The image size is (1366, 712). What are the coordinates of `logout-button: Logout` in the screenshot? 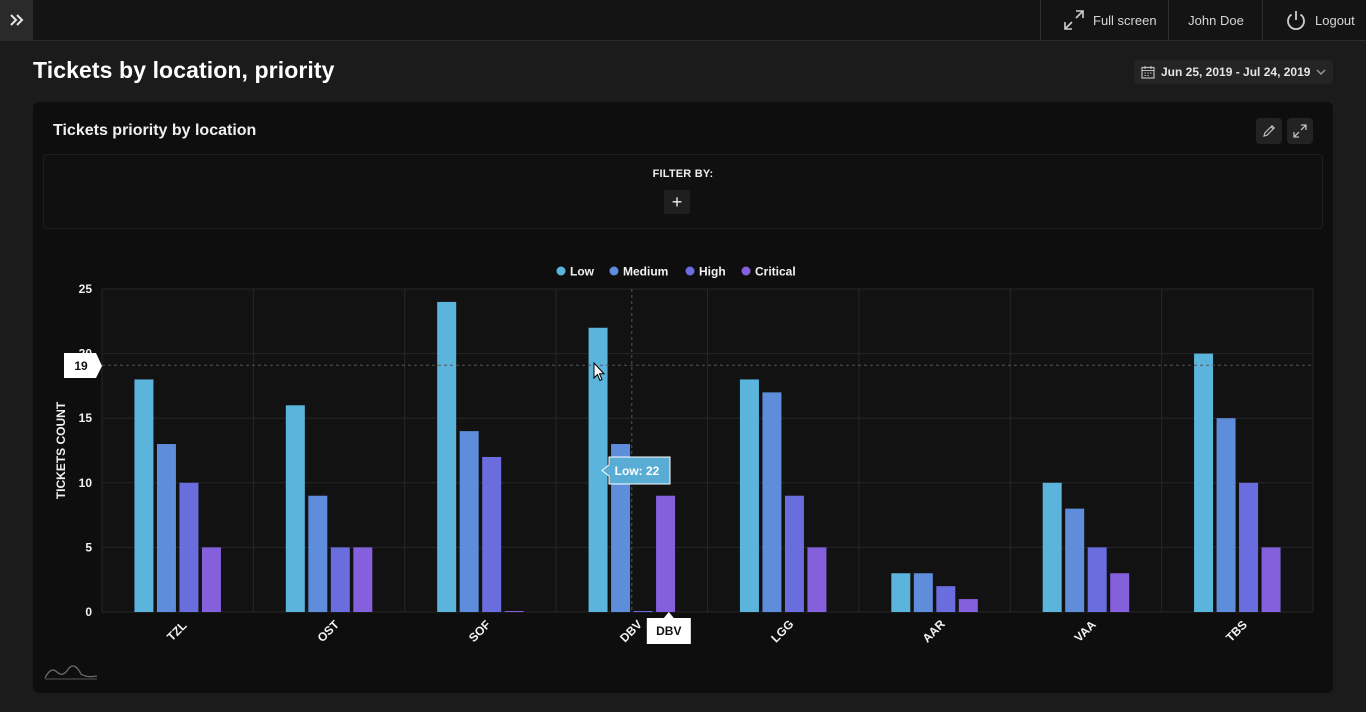 It's located at (1314, 20).